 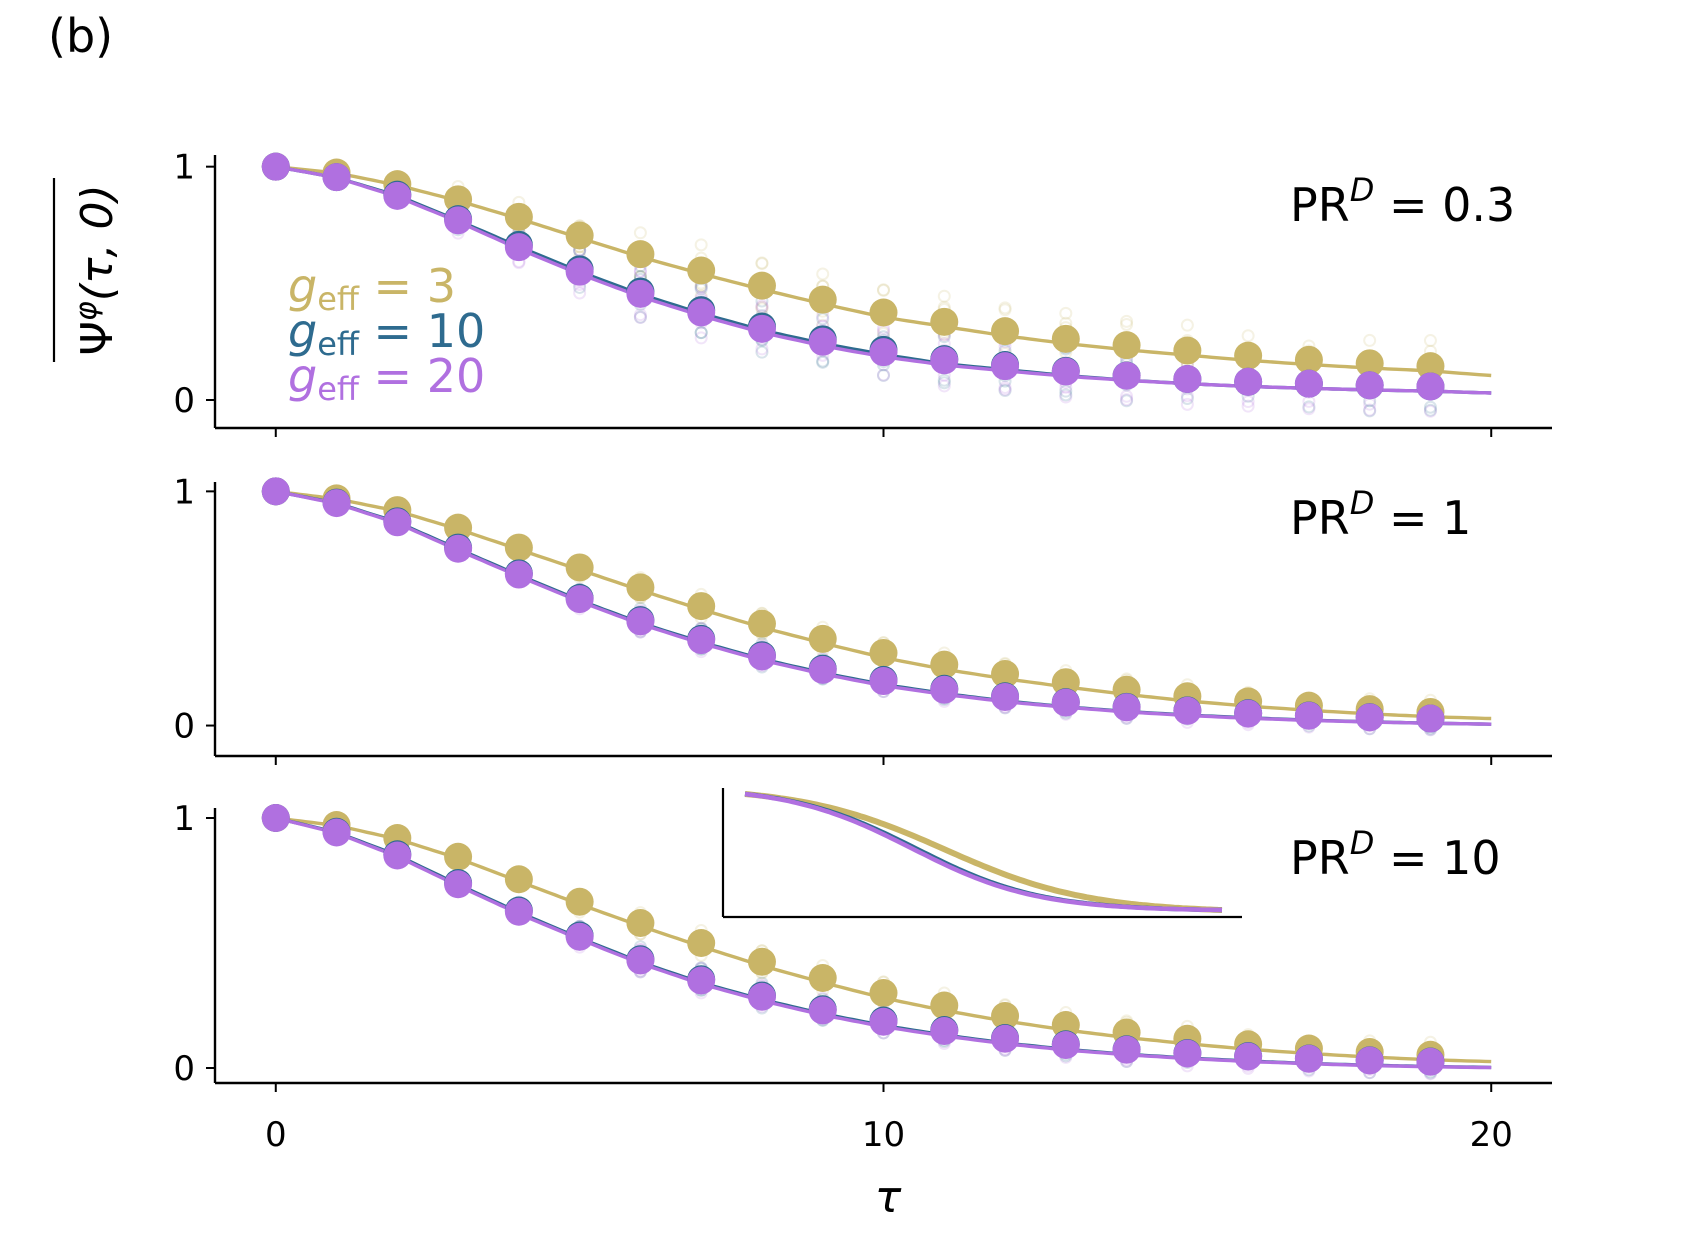 I want to click on x-axis-label: τ, so click(x=888, y=1197).